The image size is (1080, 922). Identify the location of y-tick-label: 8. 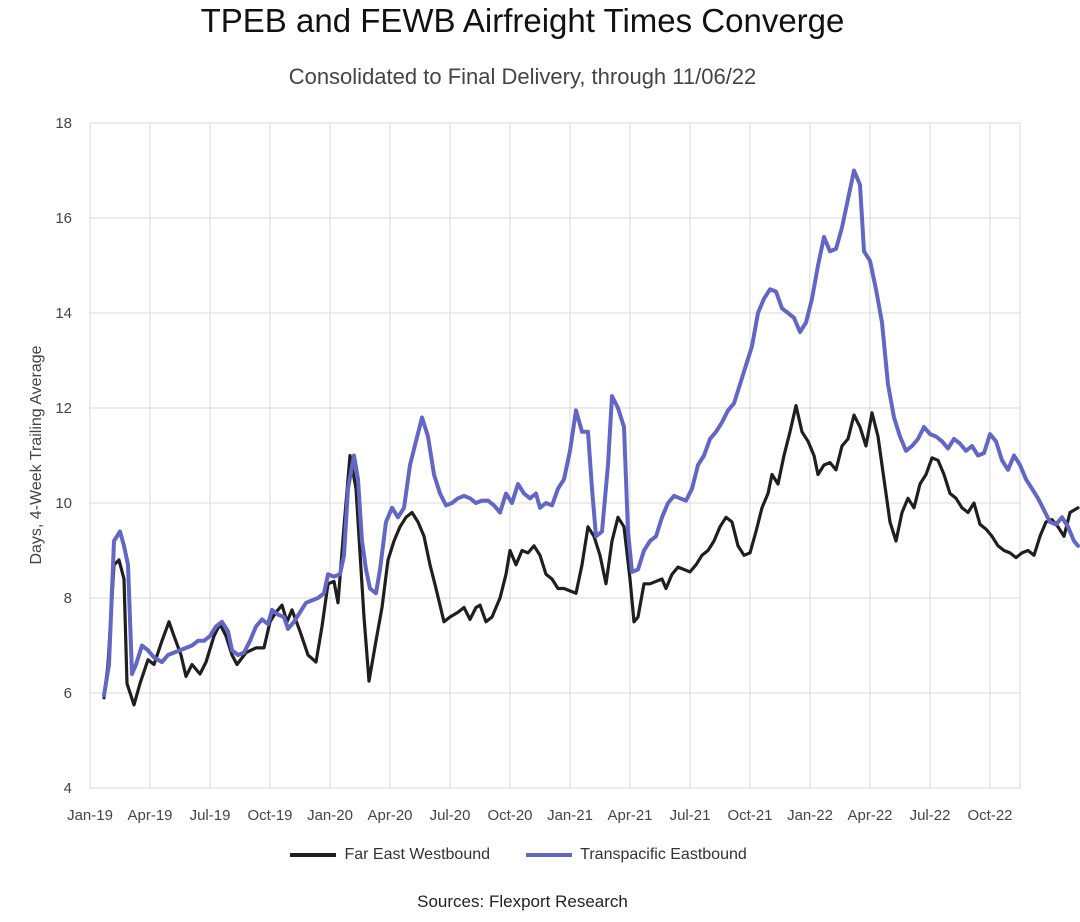
(68, 598).